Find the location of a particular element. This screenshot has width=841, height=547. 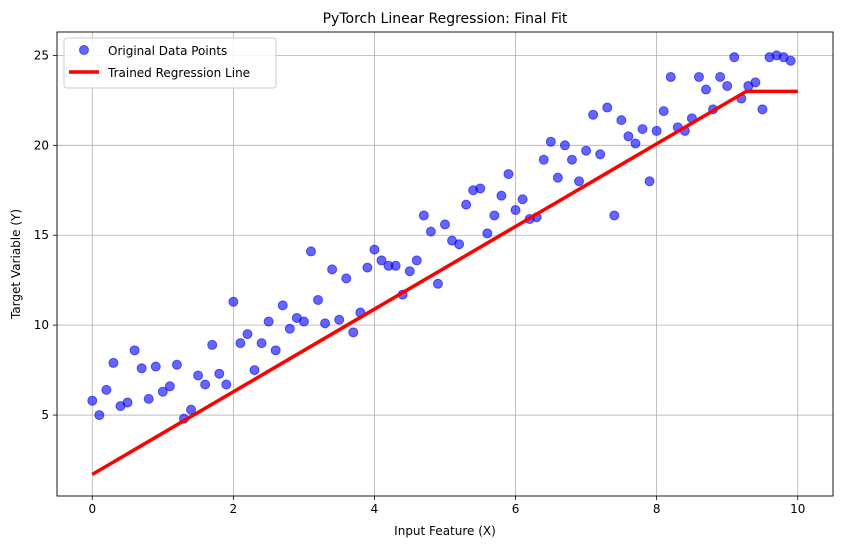

x-tick-label: 2 is located at coordinates (234, 509).